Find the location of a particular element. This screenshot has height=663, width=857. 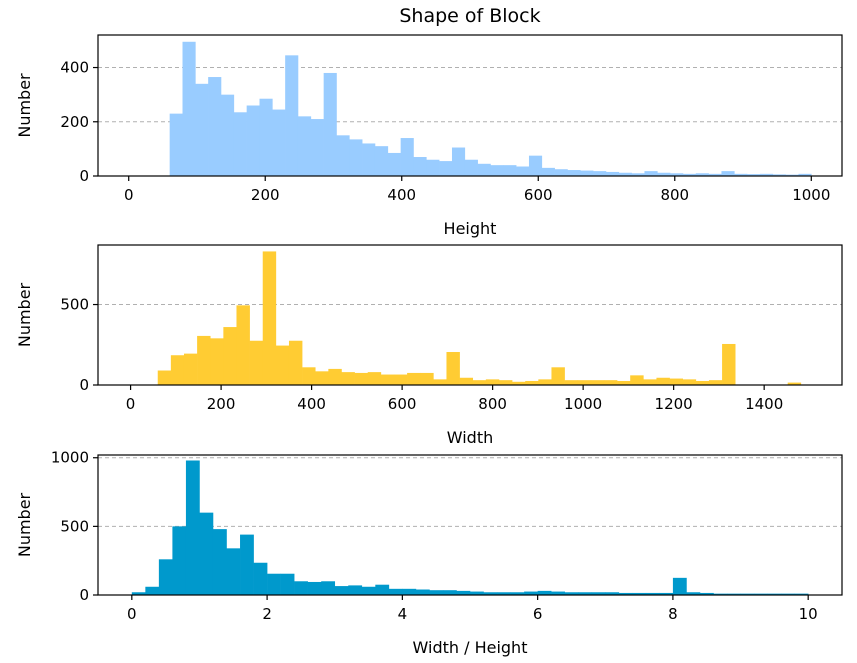

y-tick-label: 400 is located at coordinates (74, 68).